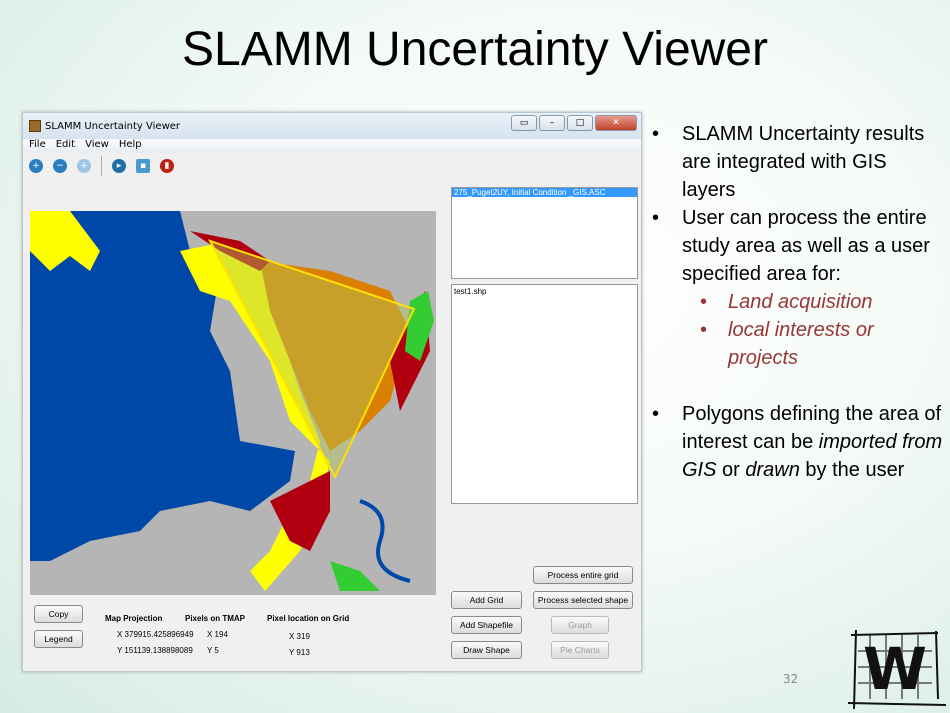 This screenshot has height=713, width=950. What do you see at coordinates (143, 166) in the screenshot?
I see `save-icon: ▪` at bounding box center [143, 166].